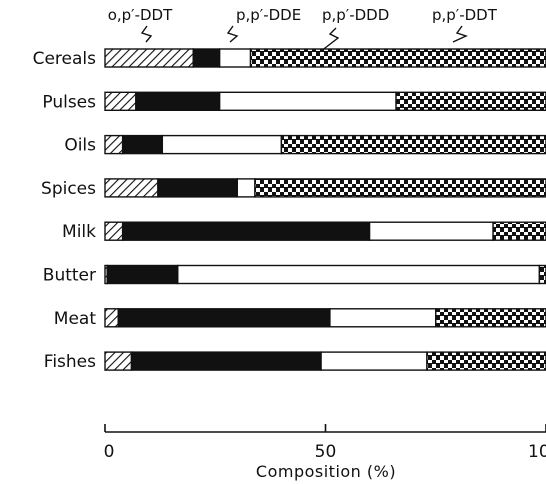  What do you see at coordinates (69, 102) in the screenshot?
I see `category-label: Pulses` at bounding box center [69, 102].